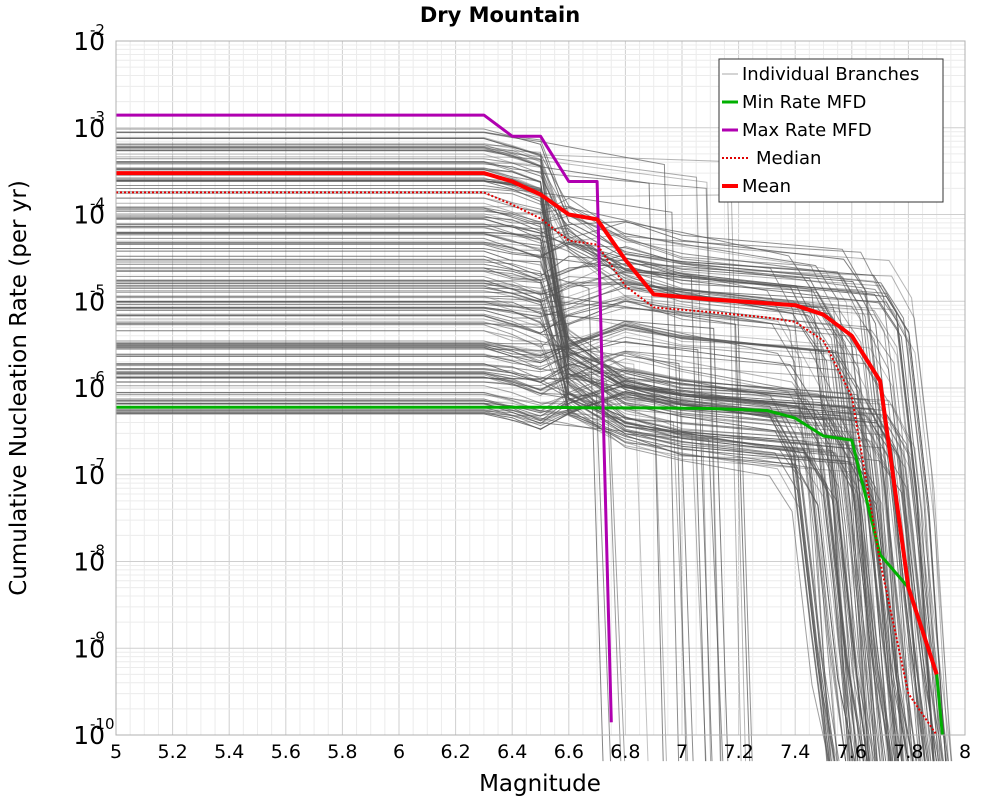 The image size is (1000, 800). Describe the element at coordinates (831, 130) in the screenshot. I see `legend-box` at that location.